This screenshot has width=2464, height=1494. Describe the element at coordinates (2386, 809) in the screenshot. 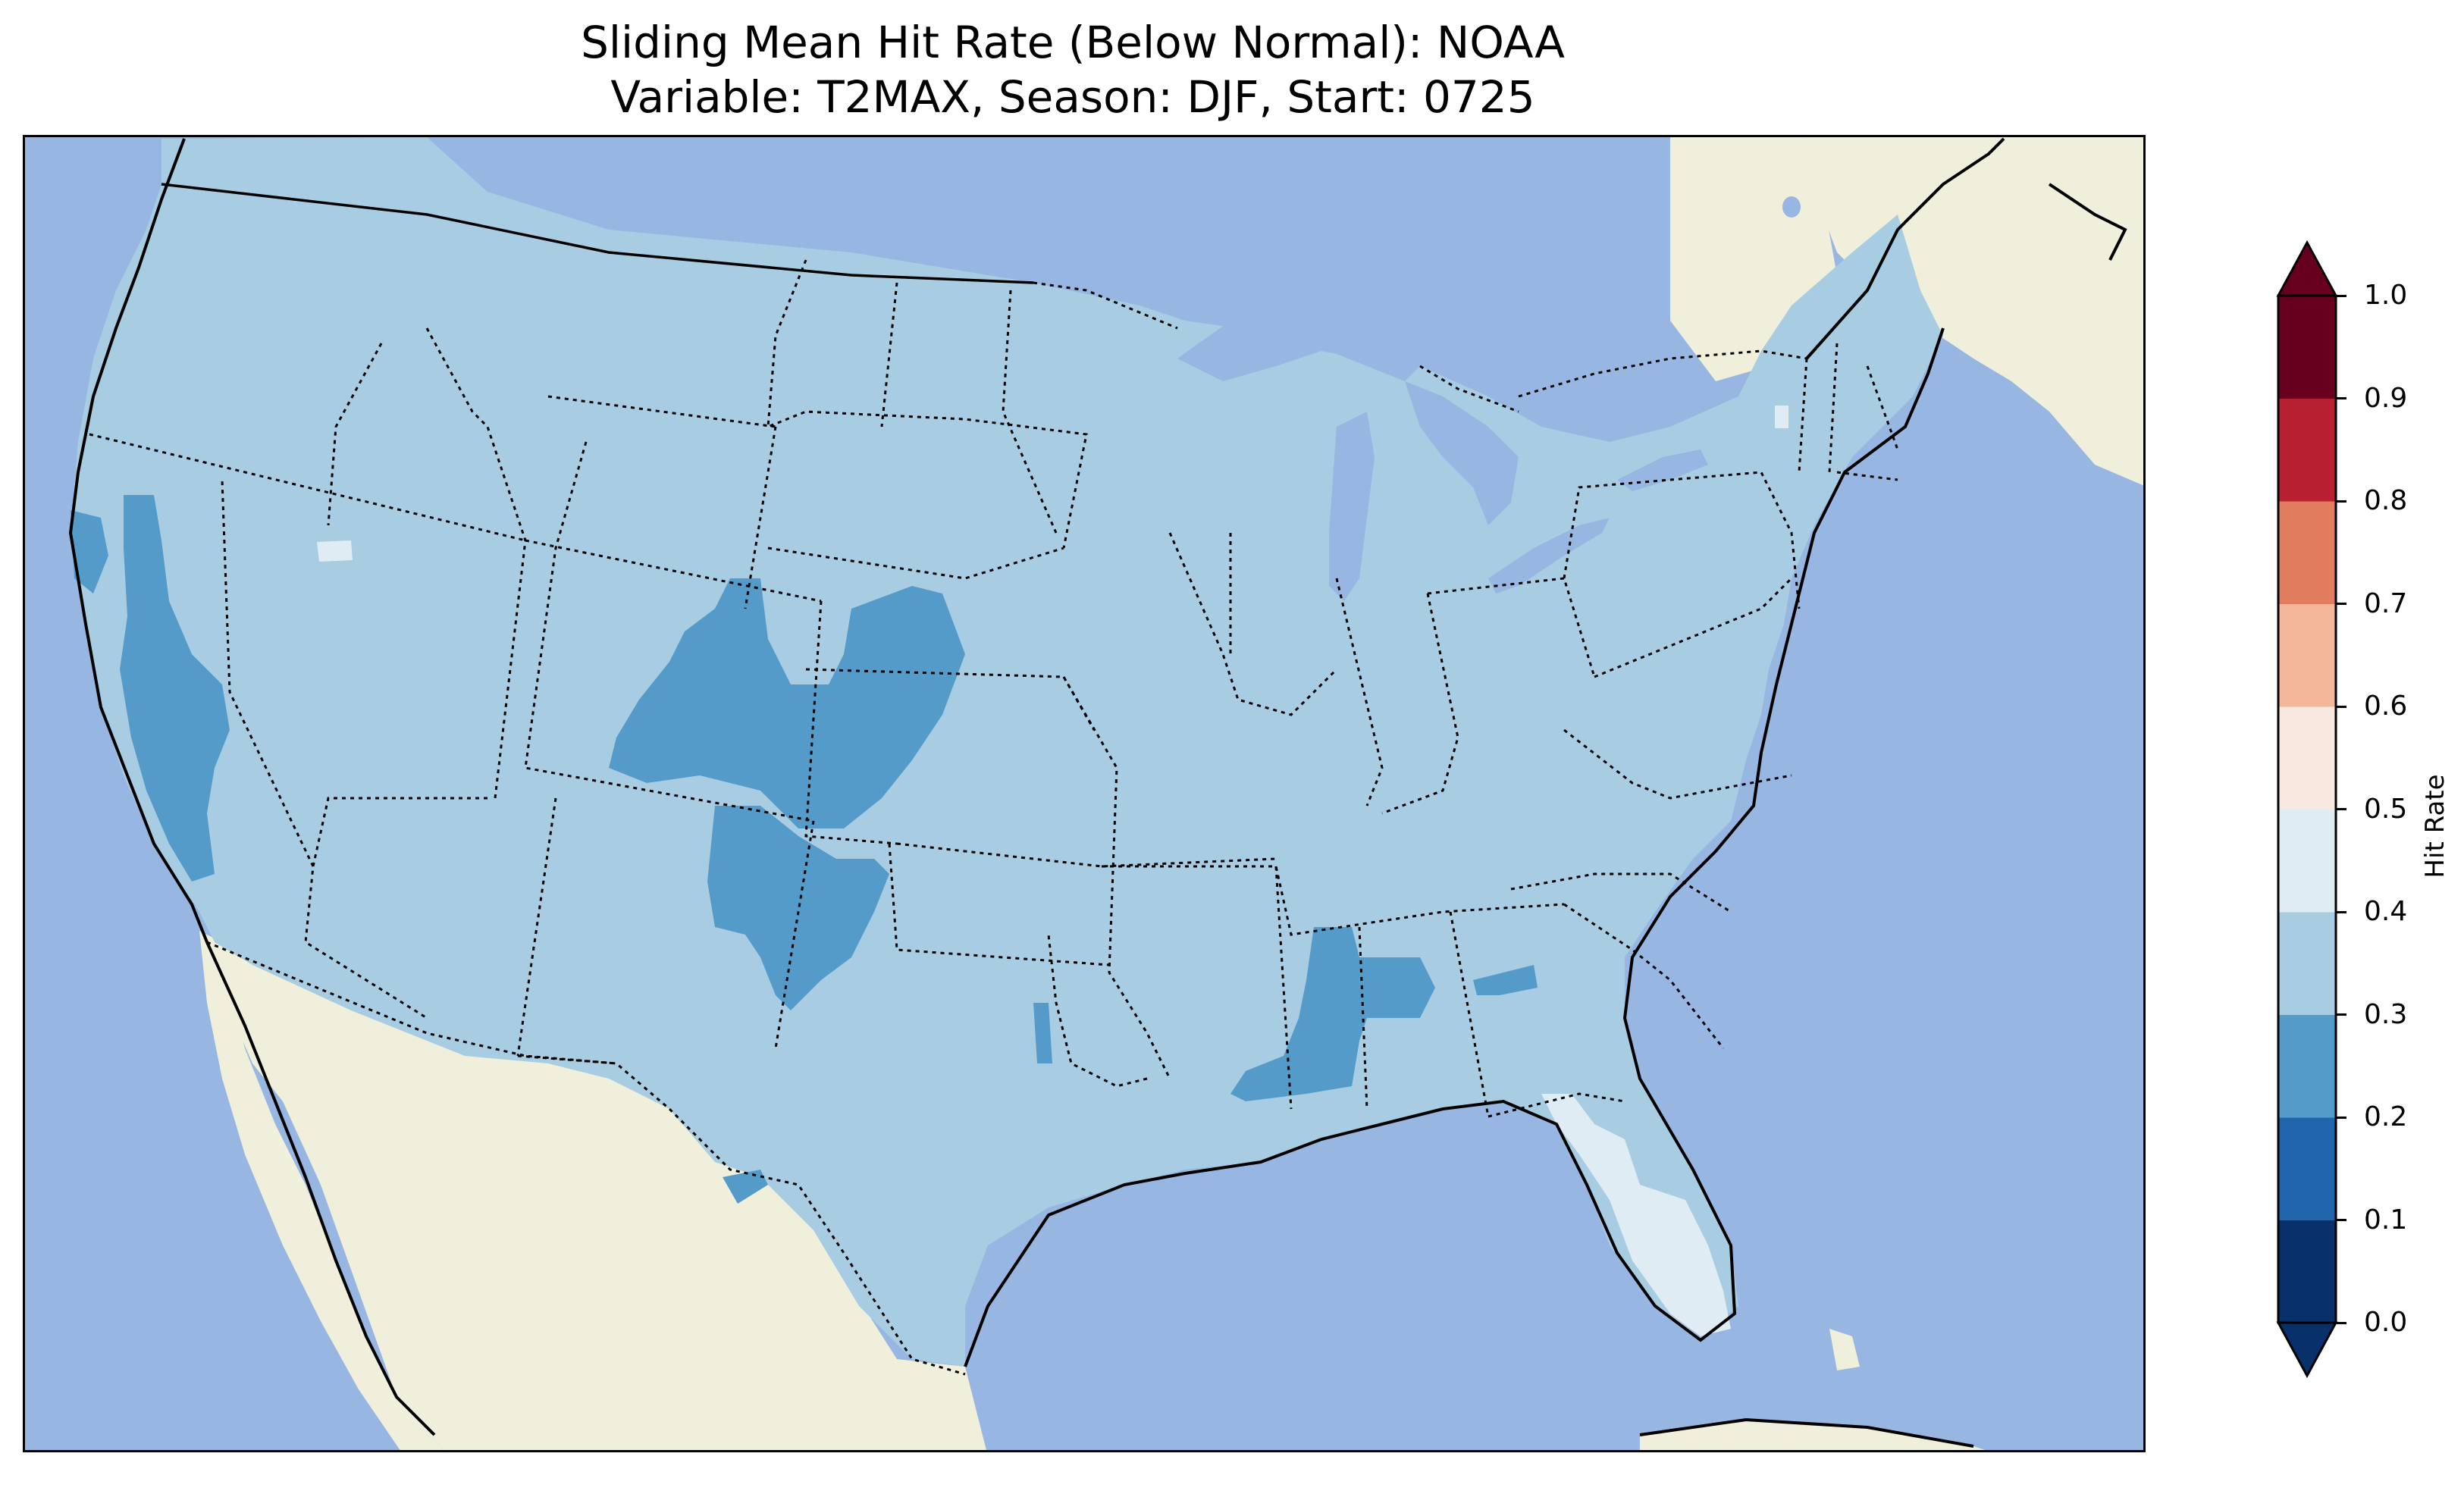

I see `colorbar-tick-label: 0.5` at that location.